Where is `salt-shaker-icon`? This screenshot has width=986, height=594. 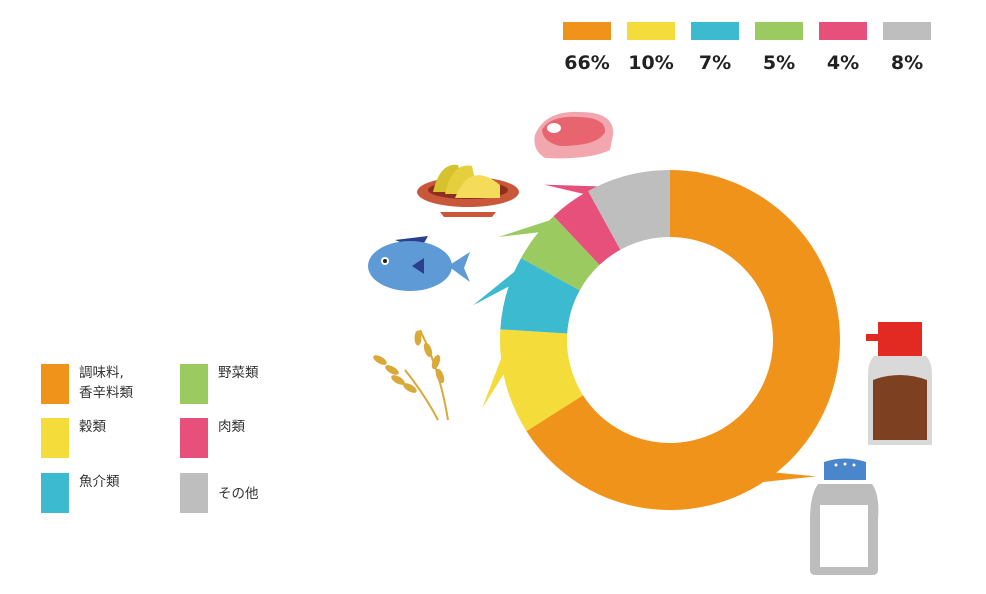
salt-shaker-icon is located at coordinates (844, 516).